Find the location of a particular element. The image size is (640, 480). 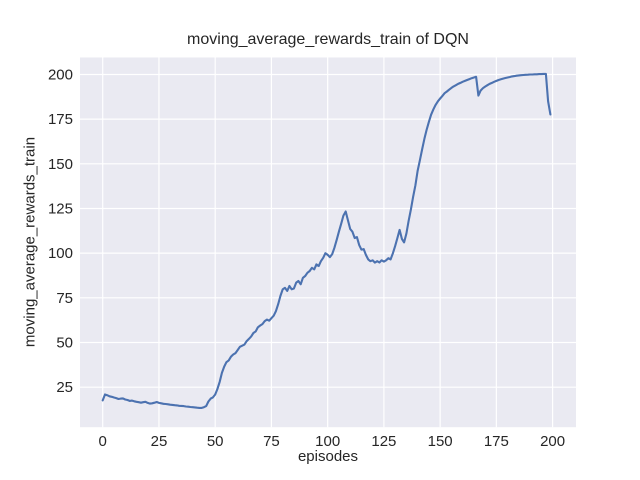

x-tick-label: 75 is located at coordinates (271, 441).